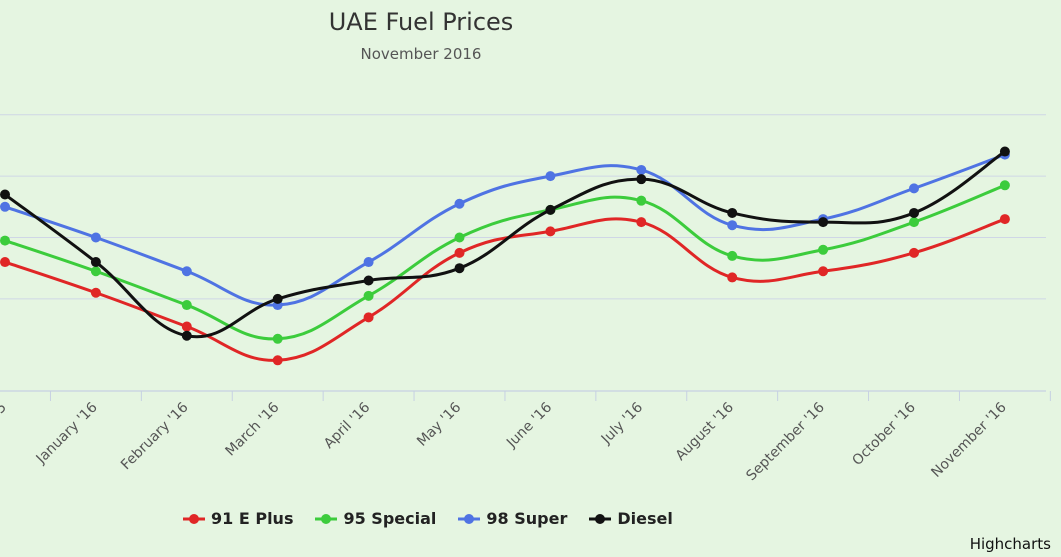  I want to click on legend-item-91-e-plus: 91 E Plus, so click(238, 518).